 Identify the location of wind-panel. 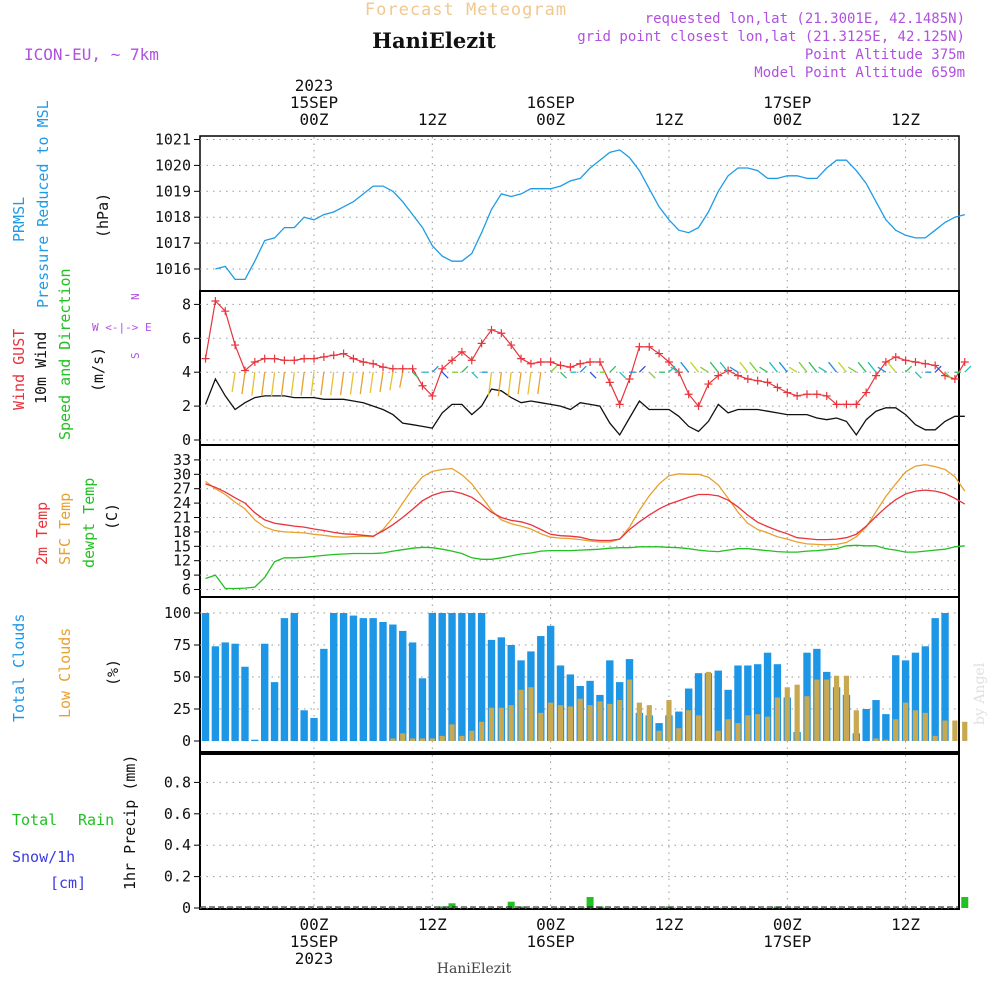
(579, 368).